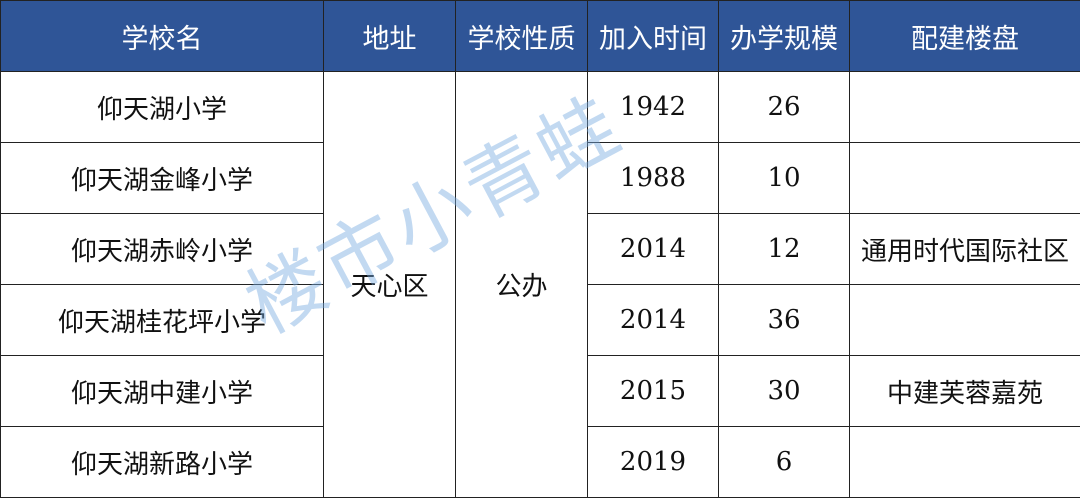 The image size is (1080, 502). Describe the element at coordinates (784, 107) in the screenshot. I see `scale: 26` at that location.